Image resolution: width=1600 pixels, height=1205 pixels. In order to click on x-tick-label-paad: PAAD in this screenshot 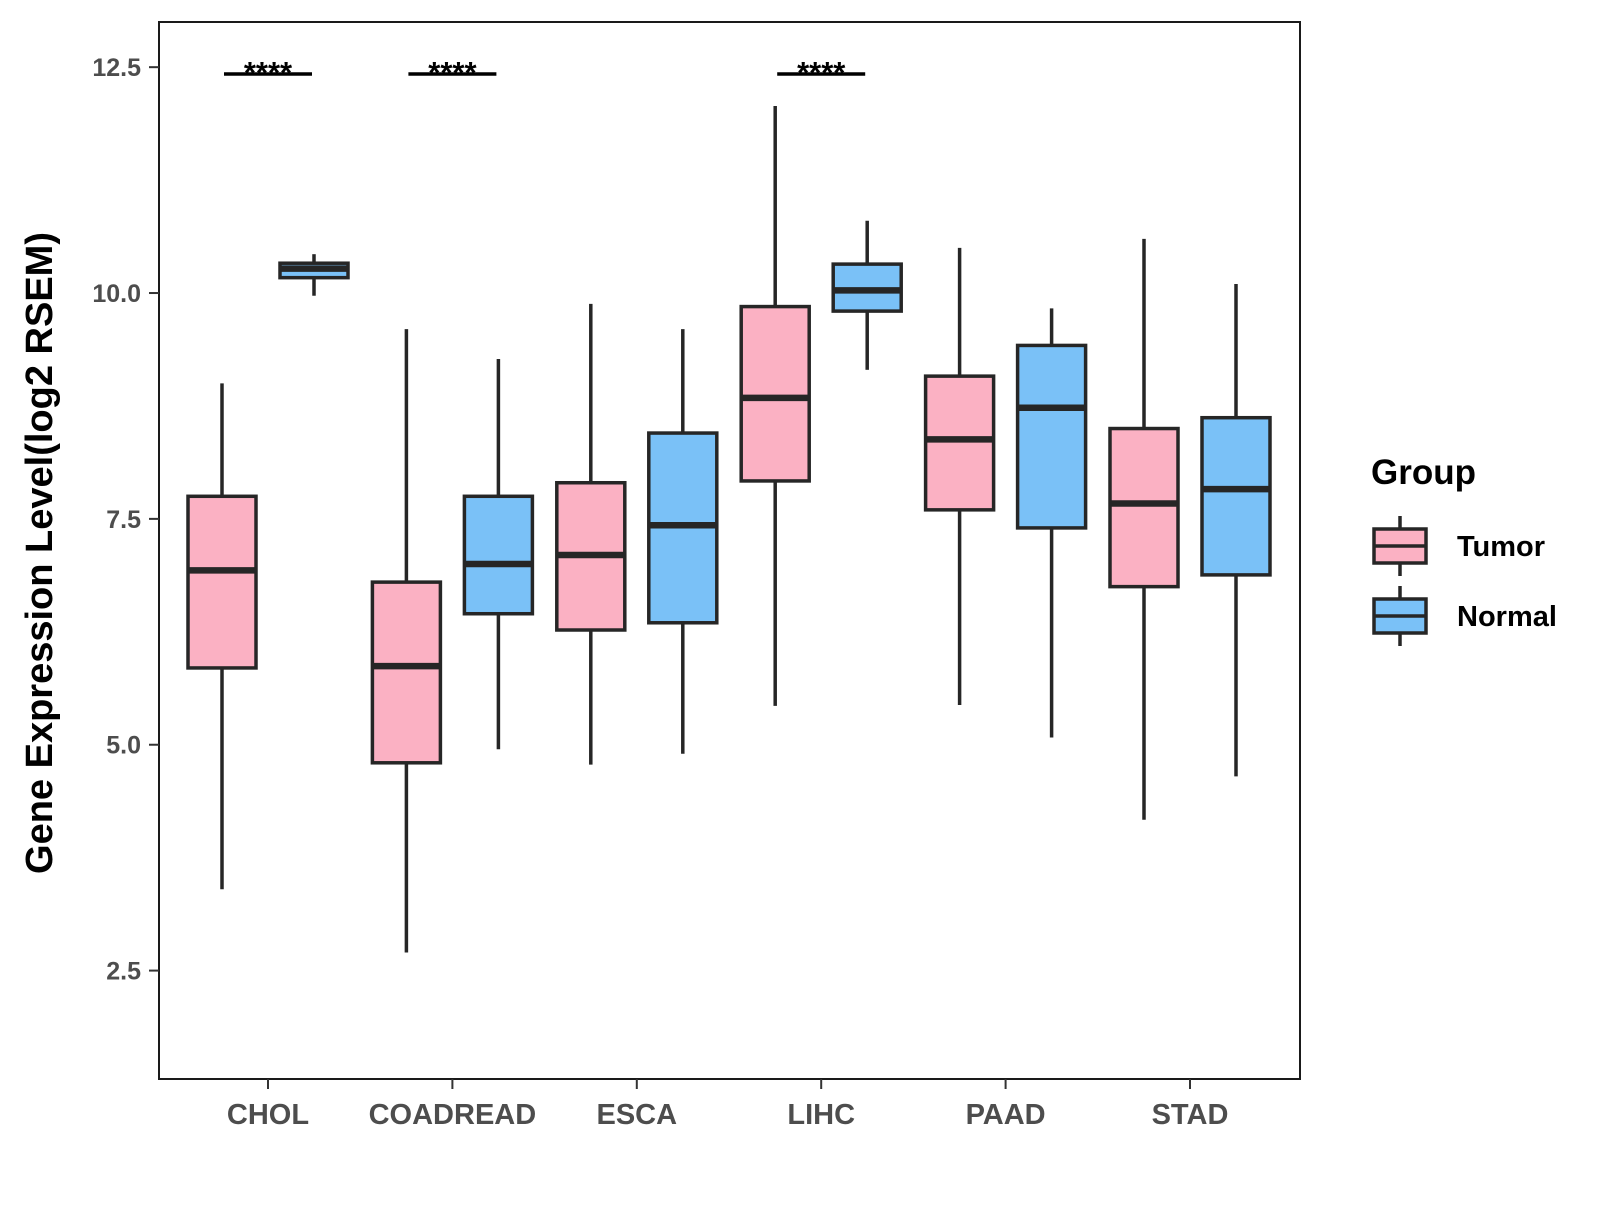, I will do `click(1006, 1115)`.